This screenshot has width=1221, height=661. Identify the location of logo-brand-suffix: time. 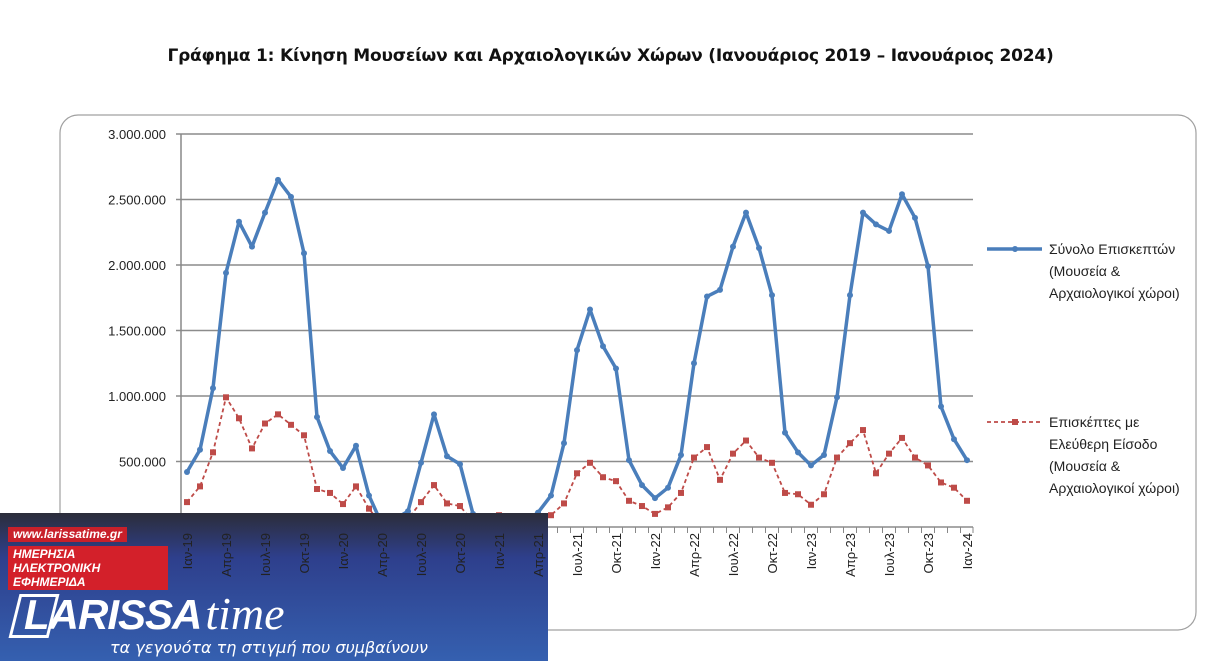
(245, 613).